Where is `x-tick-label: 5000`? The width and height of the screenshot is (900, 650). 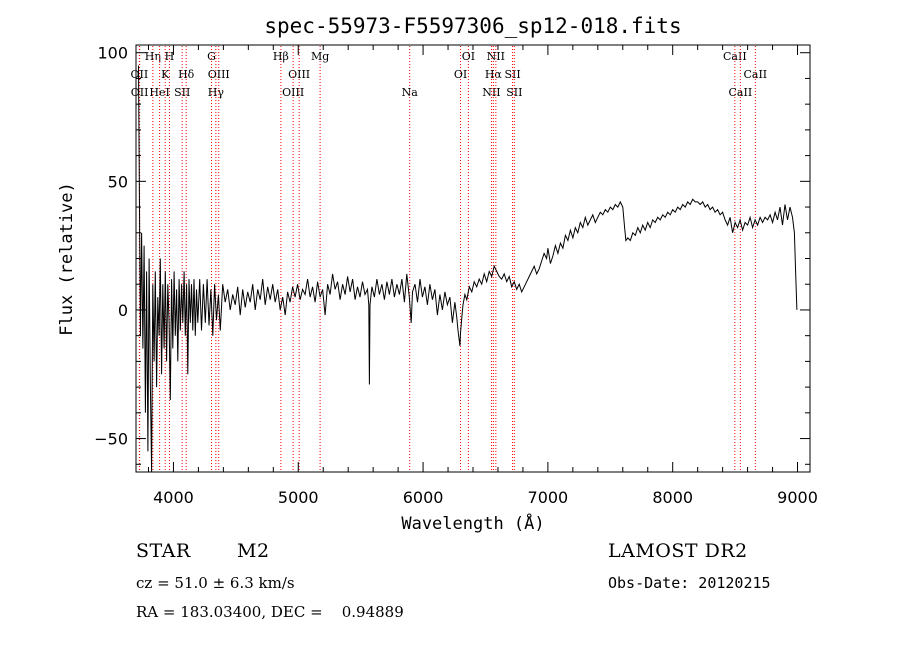
x-tick-label: 5000 is located at coordinates (298, 497).